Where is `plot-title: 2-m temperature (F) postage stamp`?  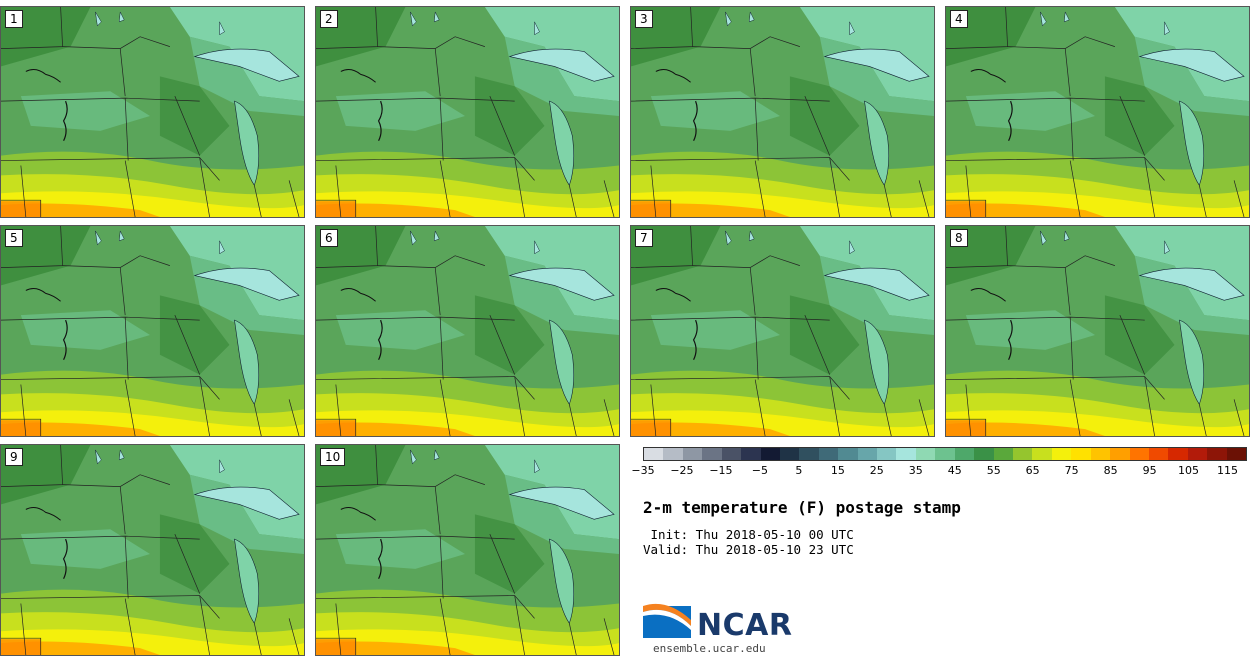
plot-title: 2-m temperature (F) postage stamp is located at coordinates (802, 507).